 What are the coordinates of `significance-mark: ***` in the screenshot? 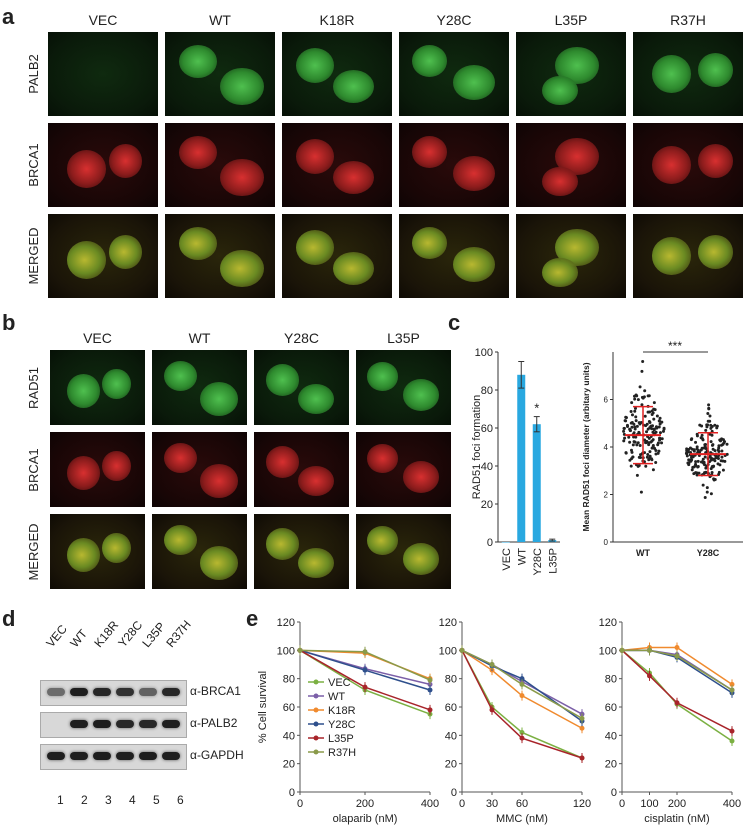 It's located at (675, 346).